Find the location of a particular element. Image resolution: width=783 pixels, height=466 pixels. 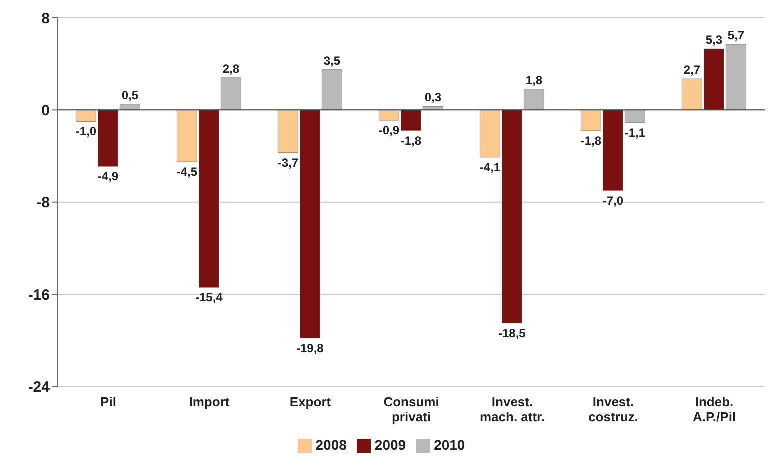

x-tick-label: Export is located at coordinates (311, 402).